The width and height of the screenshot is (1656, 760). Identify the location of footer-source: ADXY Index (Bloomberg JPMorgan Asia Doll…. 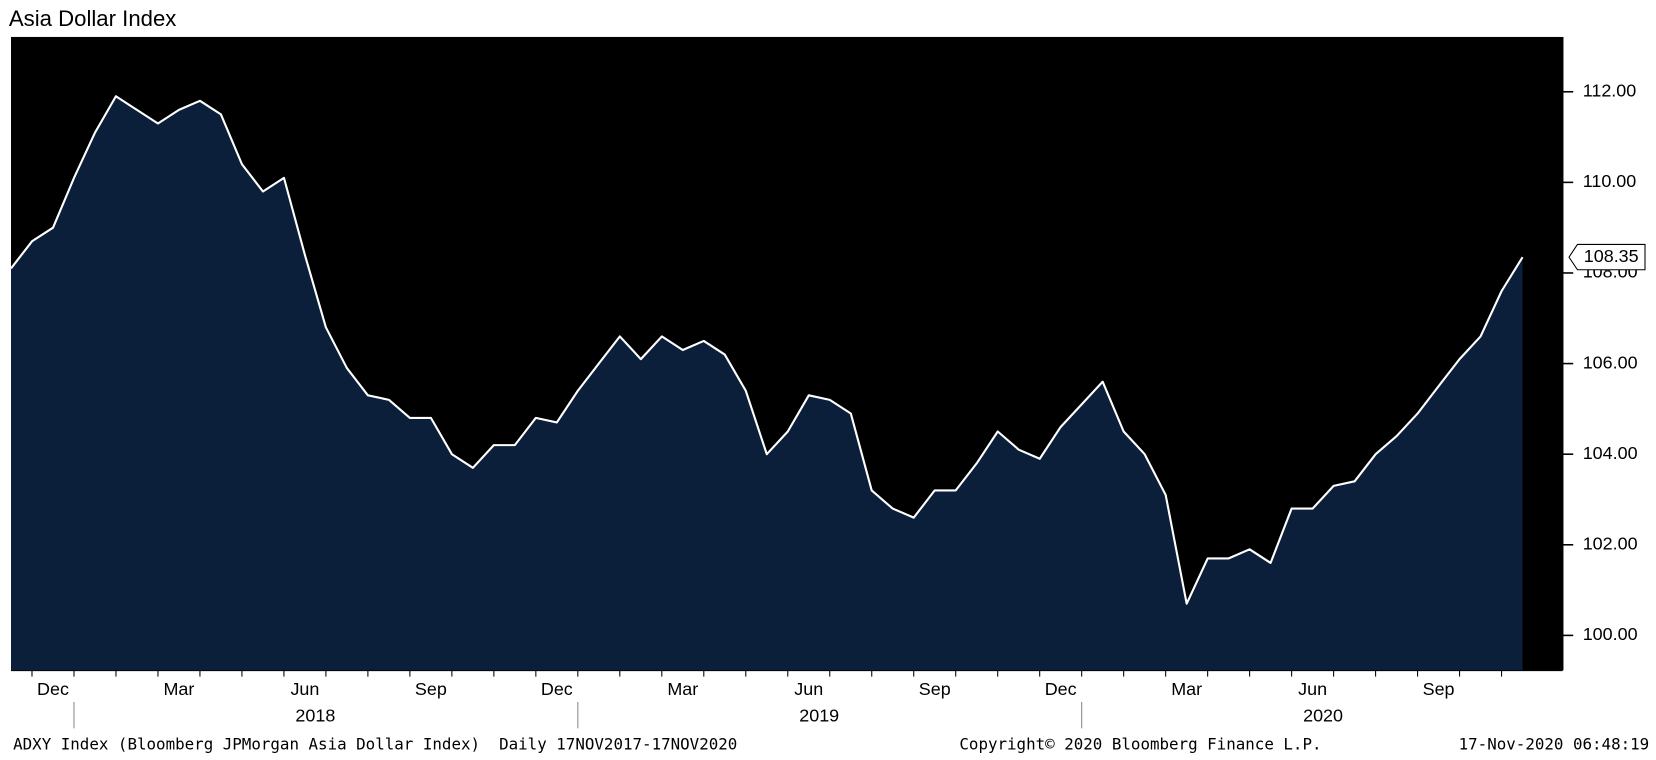
(375, 744).